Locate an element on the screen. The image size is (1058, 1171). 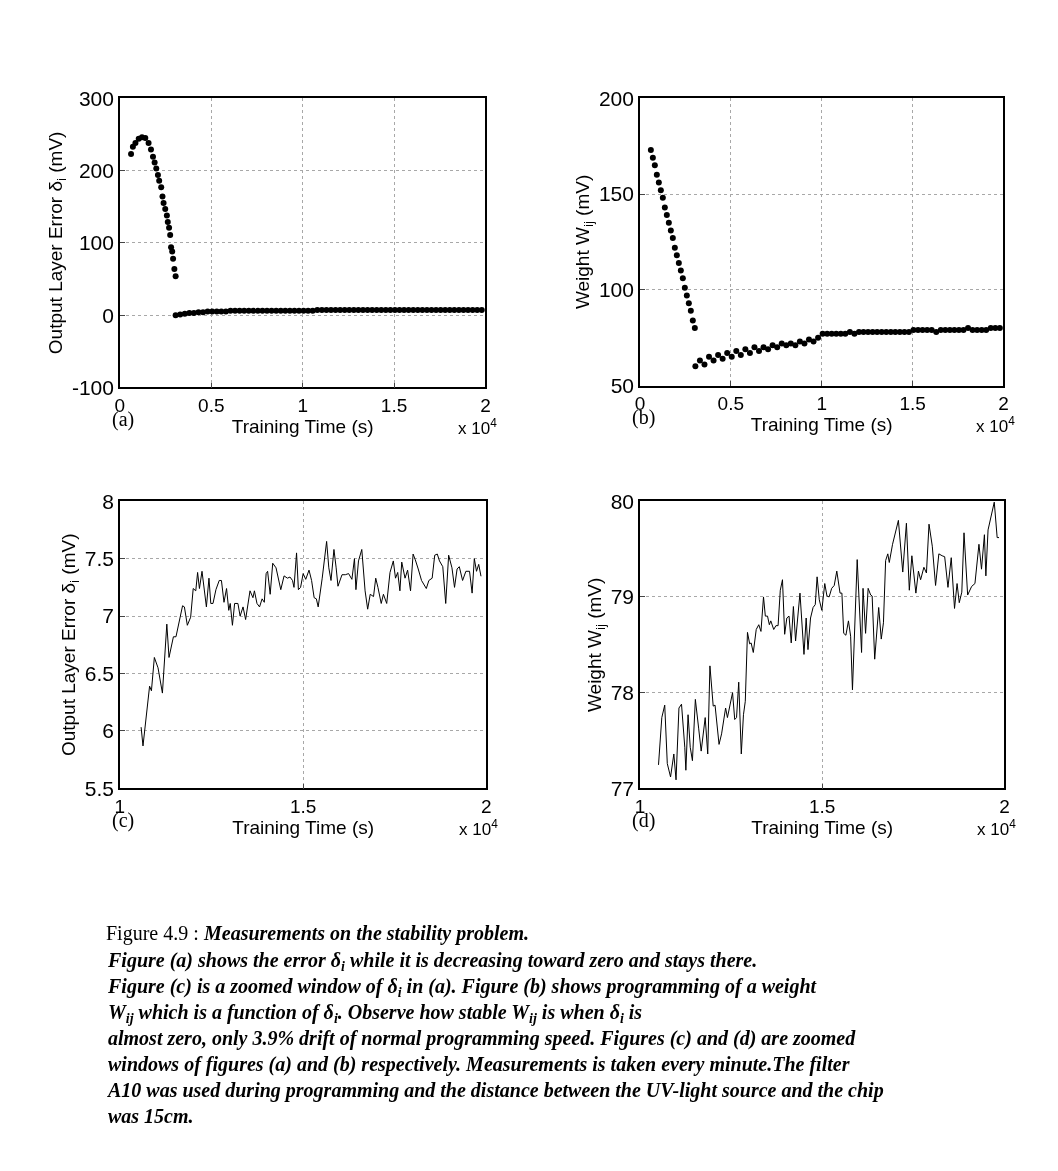
y-tick-label: 5.5 is located at coordinates (99, 788).